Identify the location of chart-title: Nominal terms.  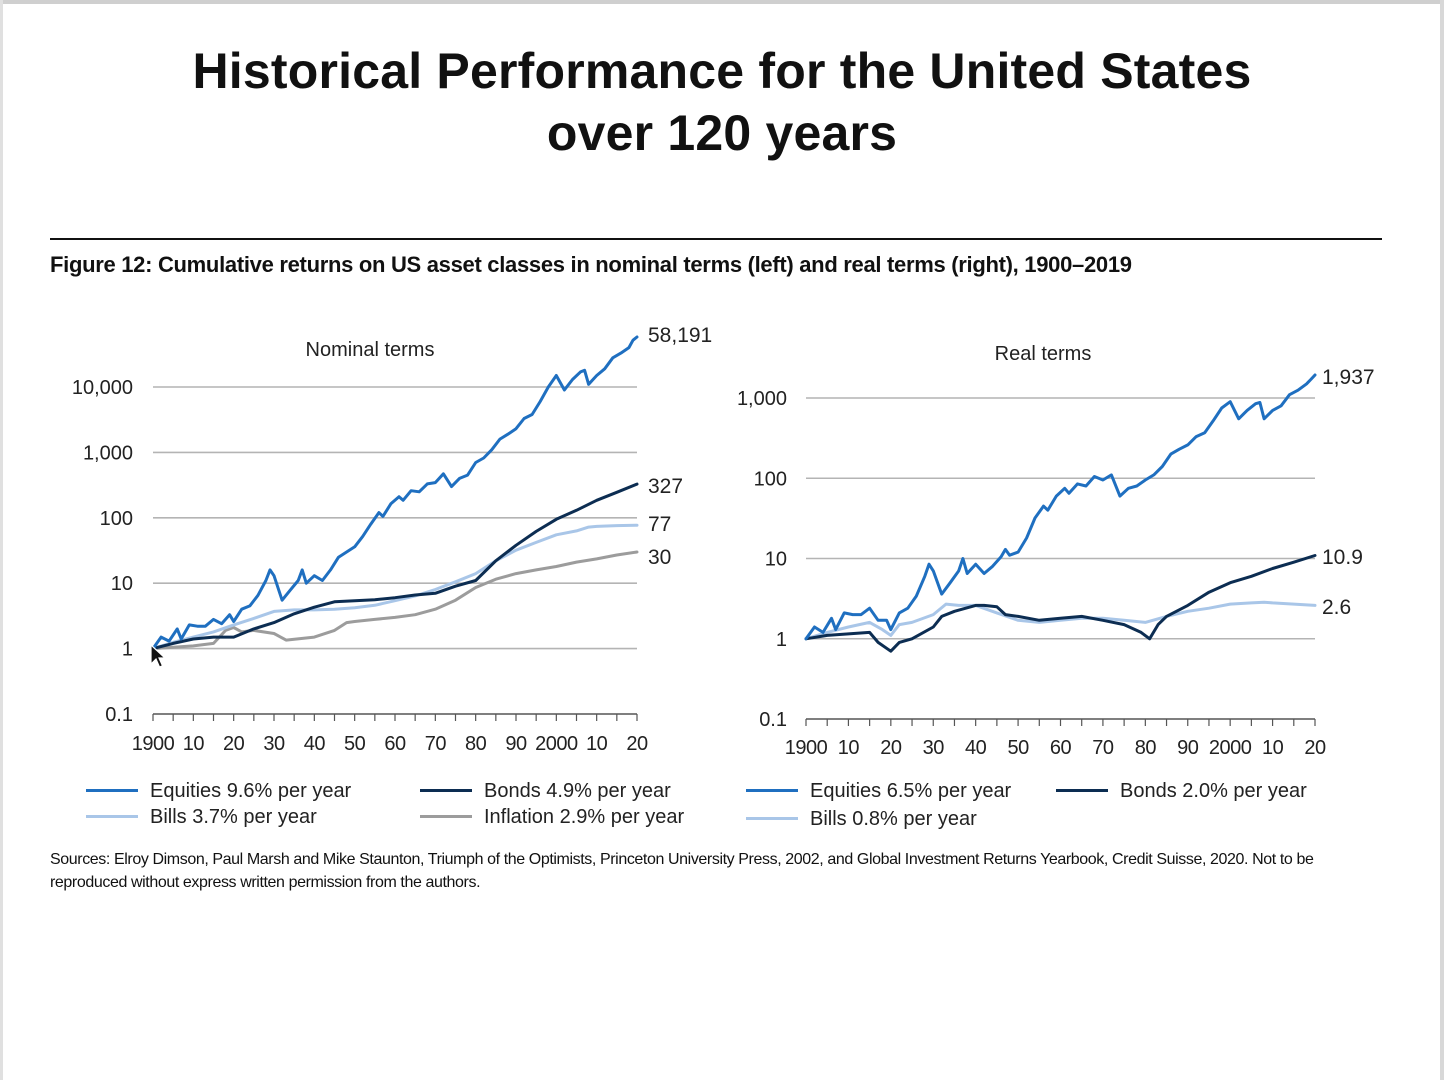
(370, 350).